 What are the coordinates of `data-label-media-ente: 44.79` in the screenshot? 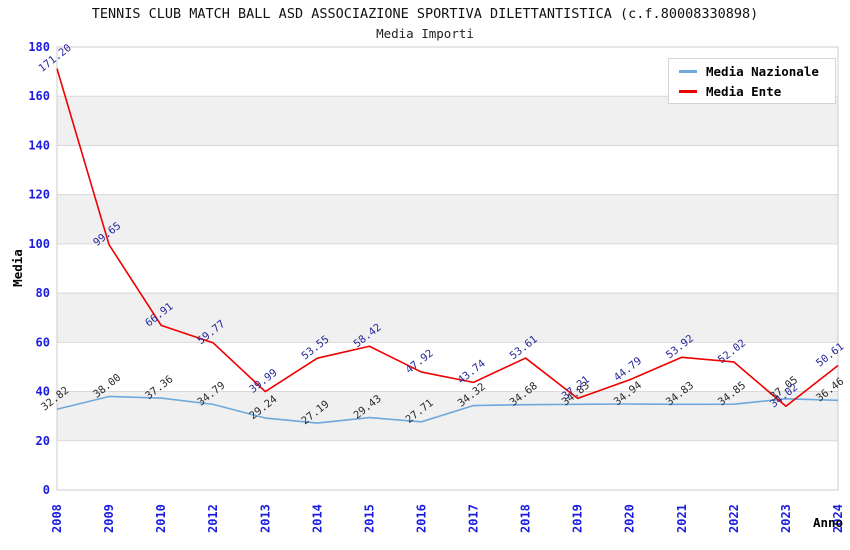 It's located at (628, 369).